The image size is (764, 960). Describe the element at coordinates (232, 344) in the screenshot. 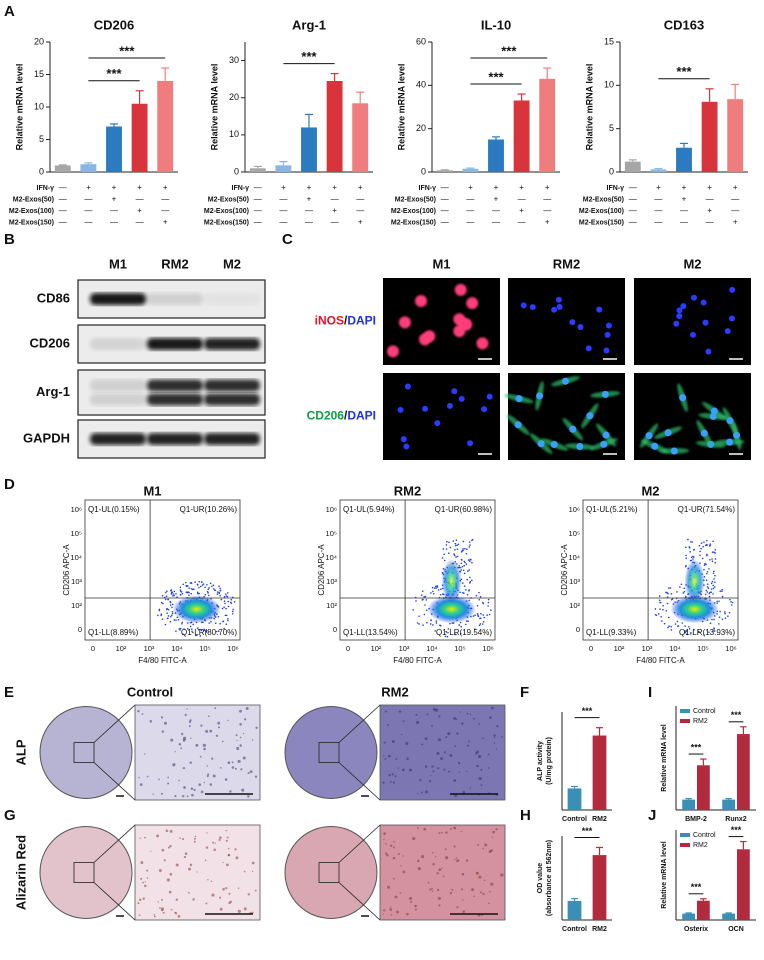

I see `blot-band` at that location.